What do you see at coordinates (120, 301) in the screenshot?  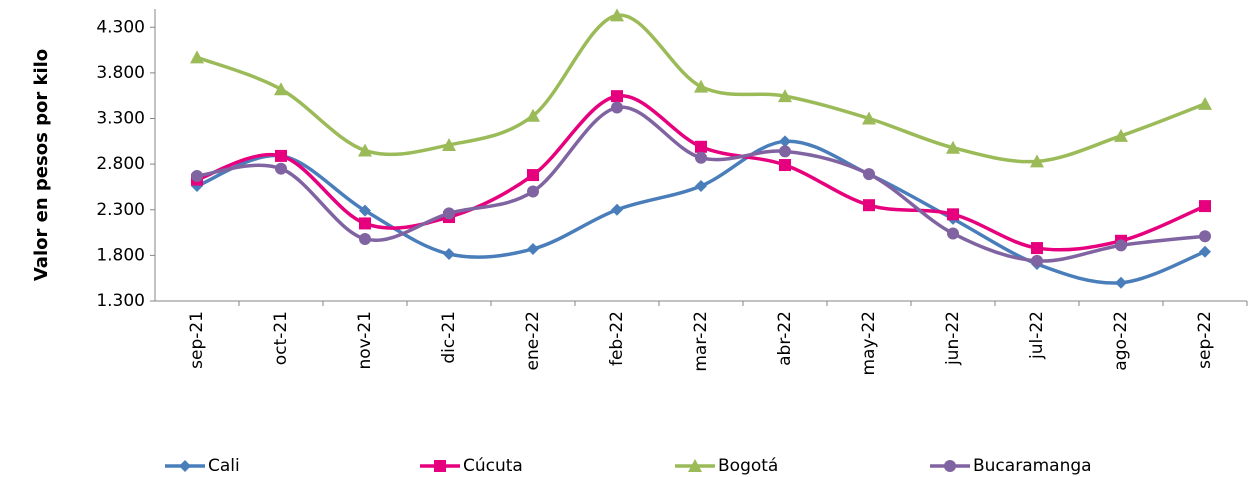 I see `y-tick-label: 1.300` at bounding box center [120, 301].